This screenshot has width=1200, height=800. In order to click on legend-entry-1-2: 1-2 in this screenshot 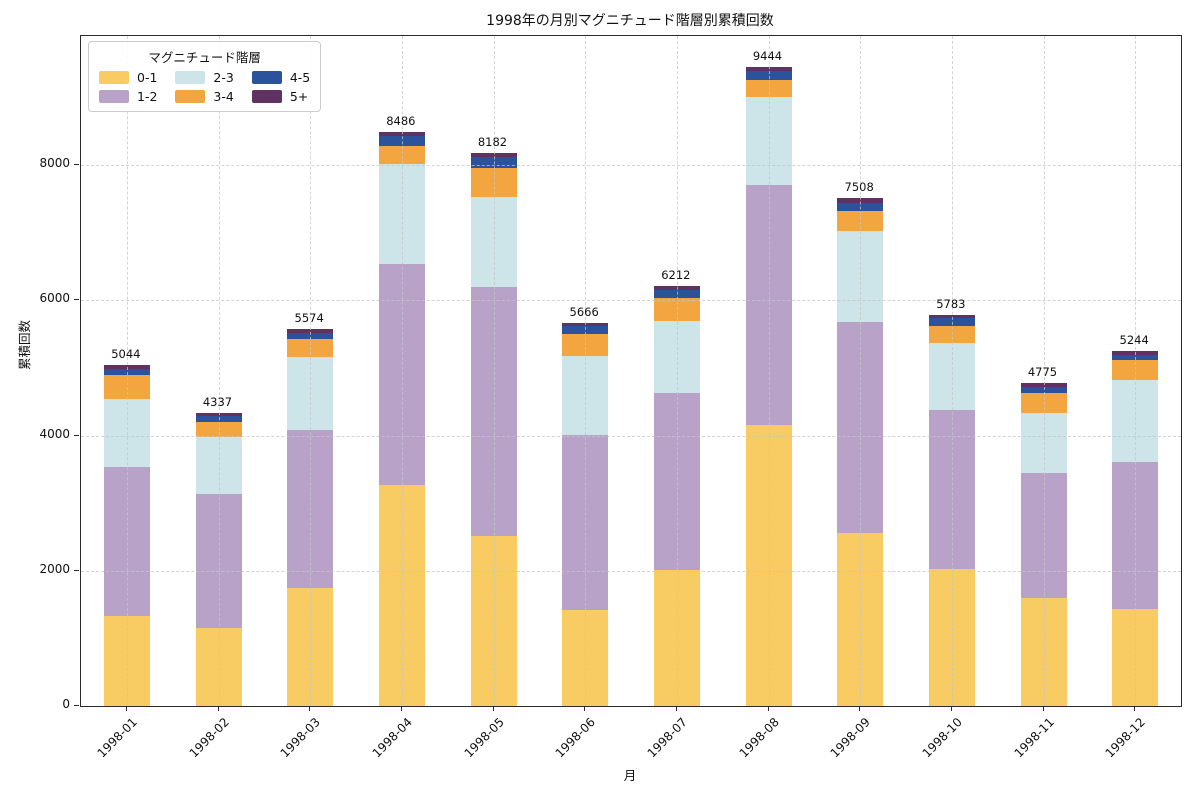, I will do `click(128, 96)`.